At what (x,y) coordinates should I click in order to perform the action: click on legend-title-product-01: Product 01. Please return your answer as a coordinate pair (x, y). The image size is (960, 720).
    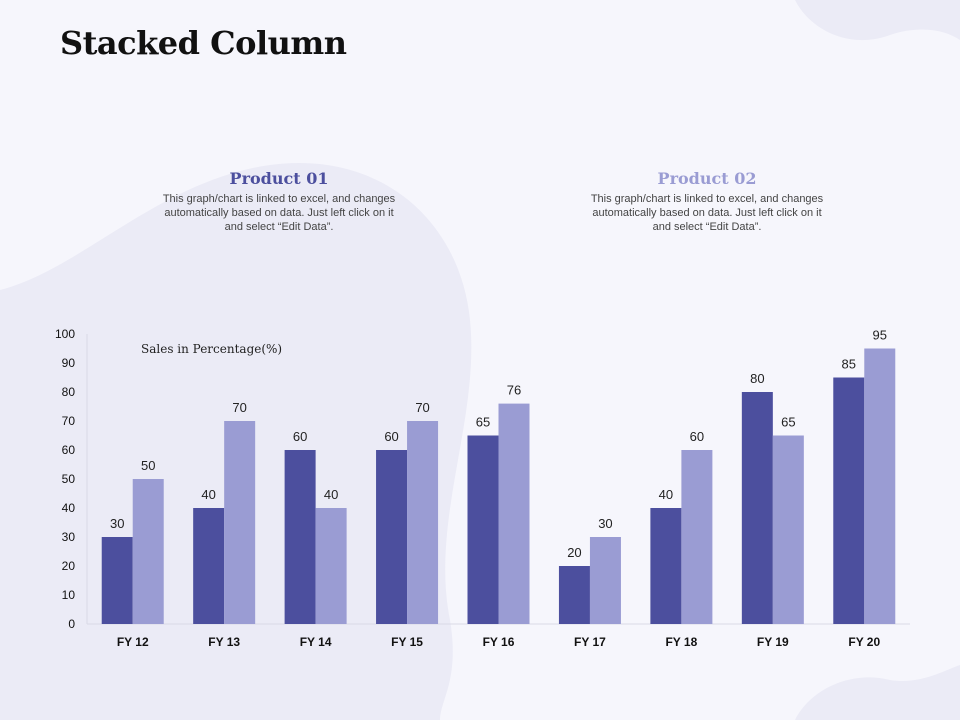
    Looking at the image, I should click on (279, 178).